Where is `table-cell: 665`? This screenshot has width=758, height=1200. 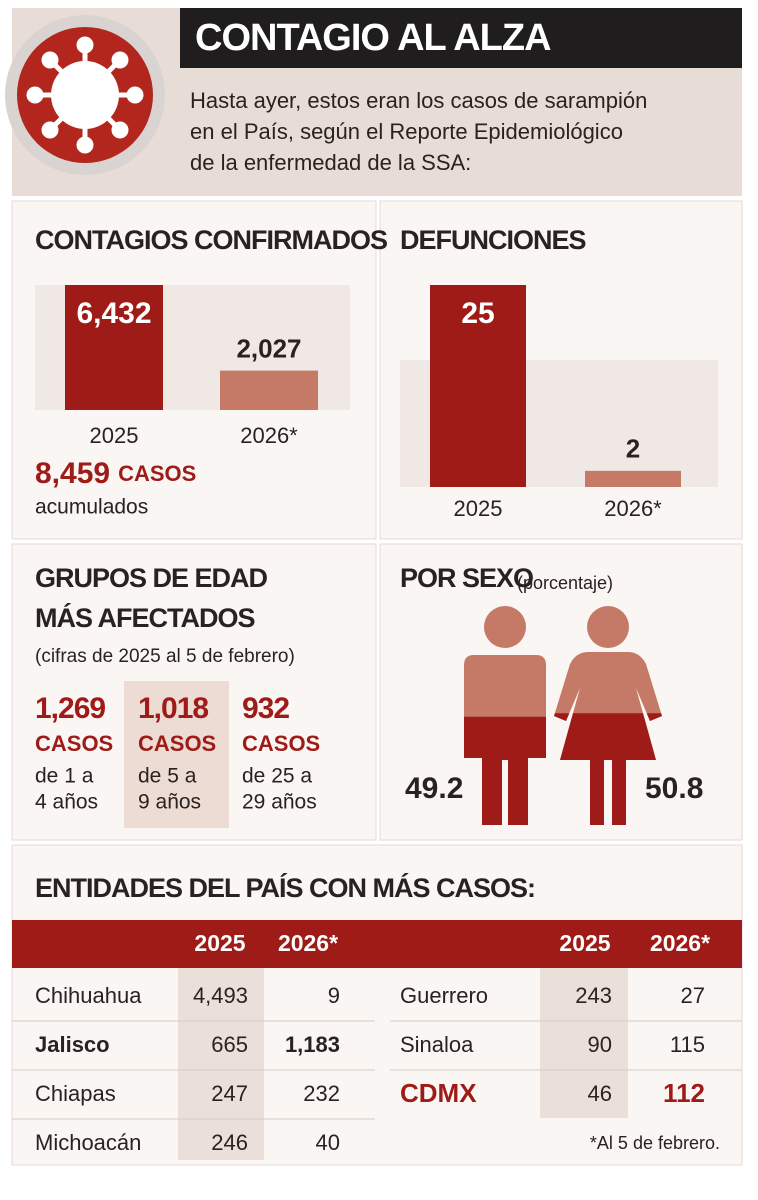 table-cell: 665 is located at coordinates (229, 1044).